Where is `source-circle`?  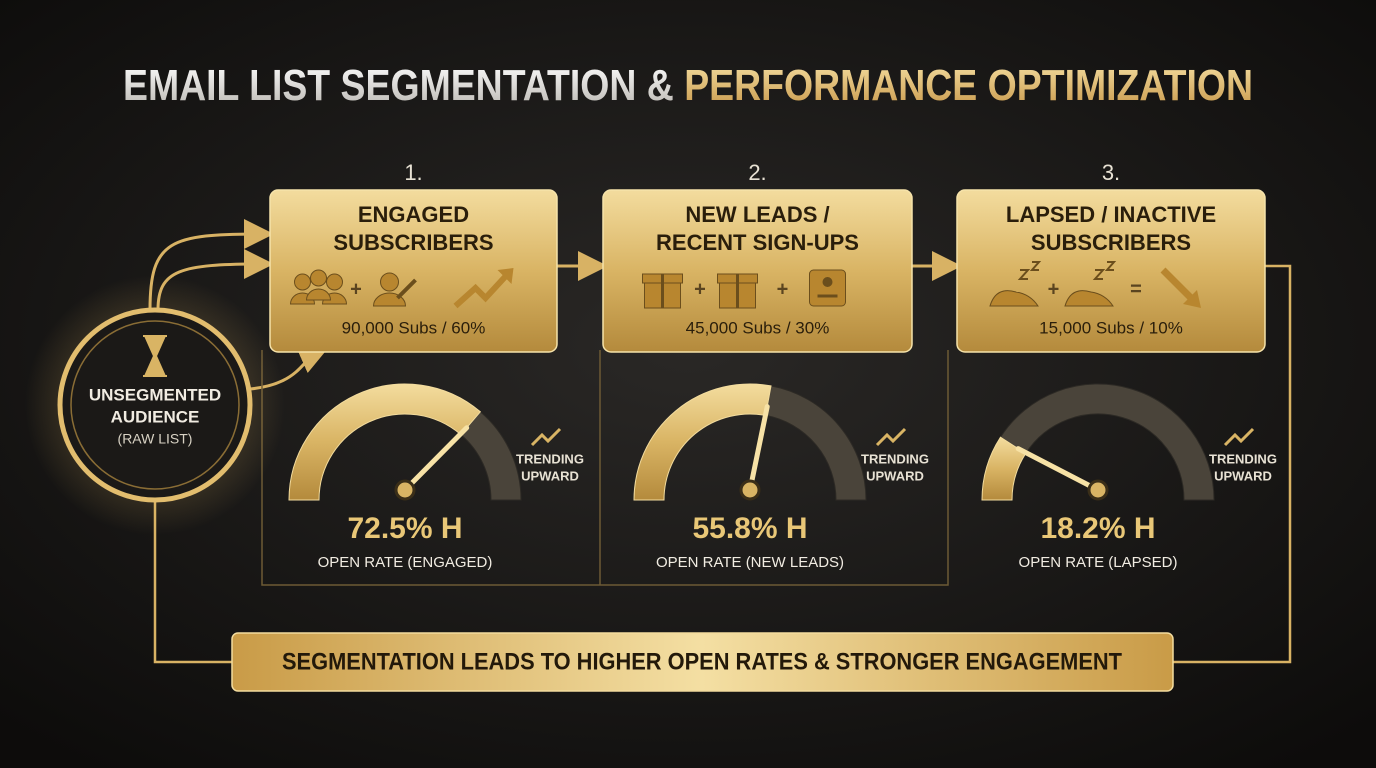
source-circle is located at coordinates (155, 405).